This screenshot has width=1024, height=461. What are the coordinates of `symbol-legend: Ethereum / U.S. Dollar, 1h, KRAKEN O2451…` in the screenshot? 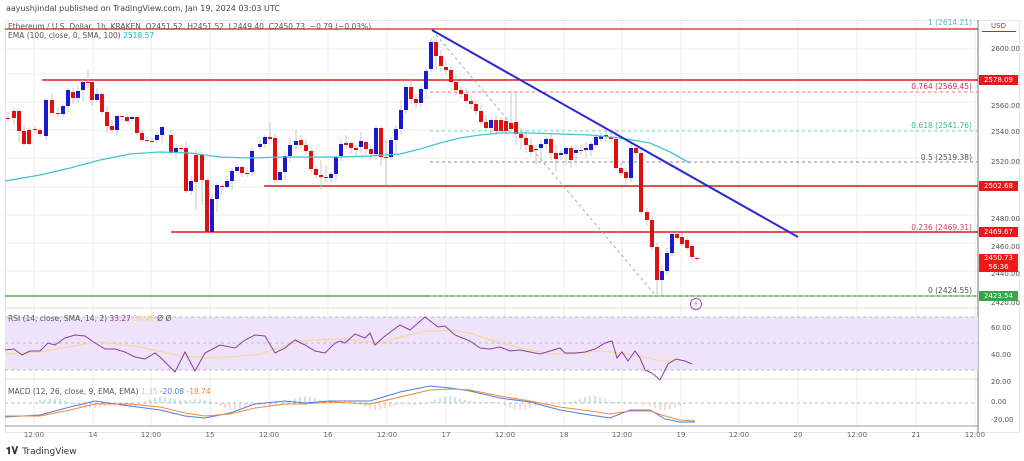 It's located at (190, 26).